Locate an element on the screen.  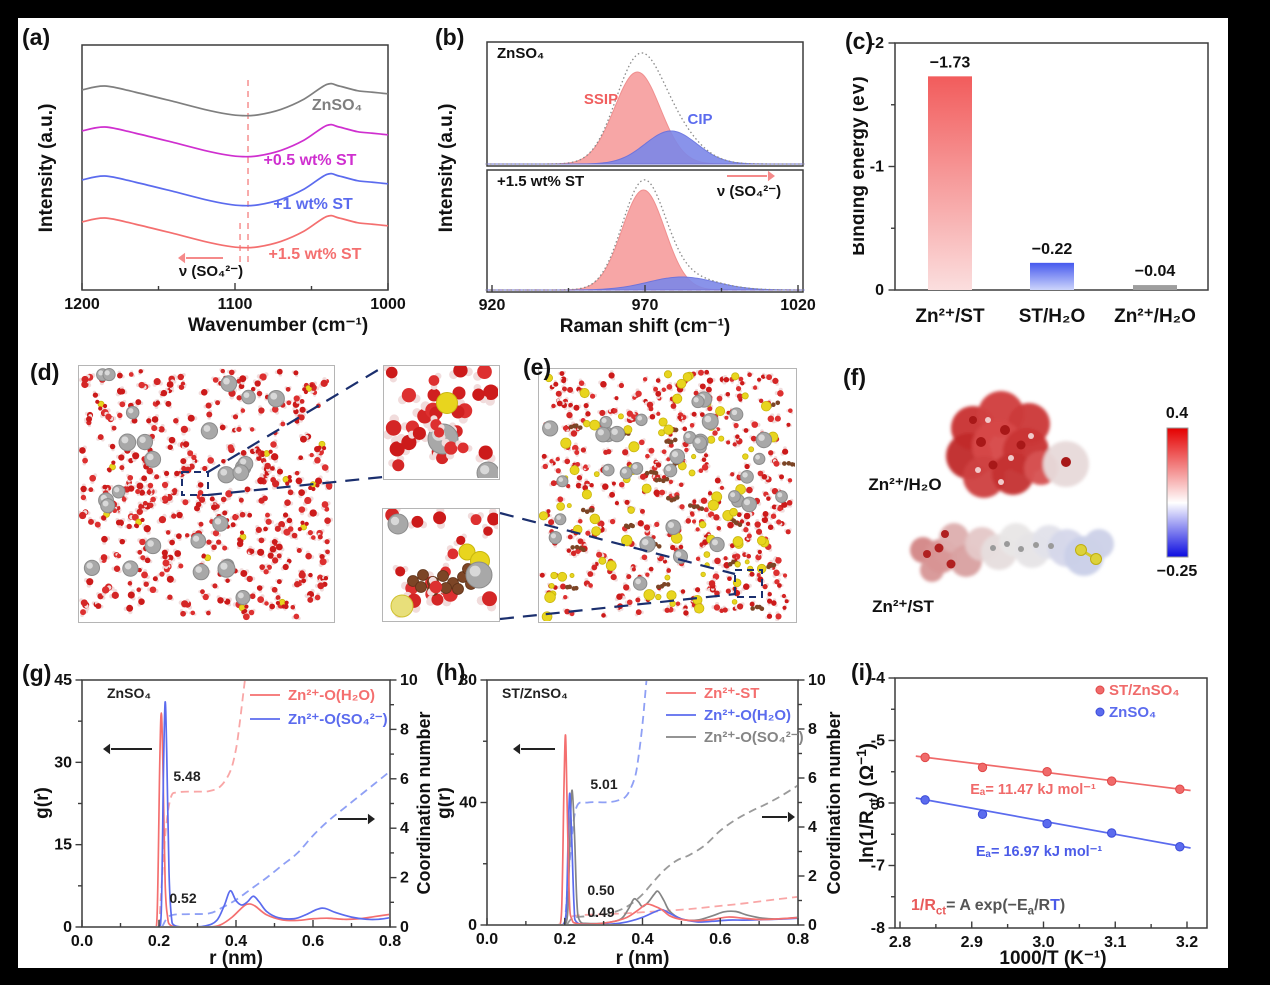
arrhenius-equation: 1/Rct= A exp(−Ea/RT) is located at coordinates (988, 907).